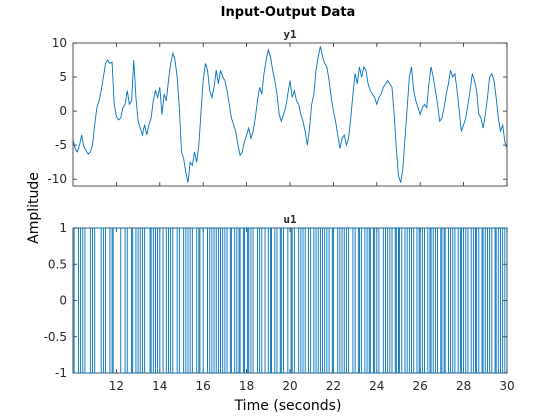 This screenshot has height=420, width=560. What do you see at coordinates (203, 386) in the screenshot?
I see `x-tick-label: 16` at bounding box center [203, 386].